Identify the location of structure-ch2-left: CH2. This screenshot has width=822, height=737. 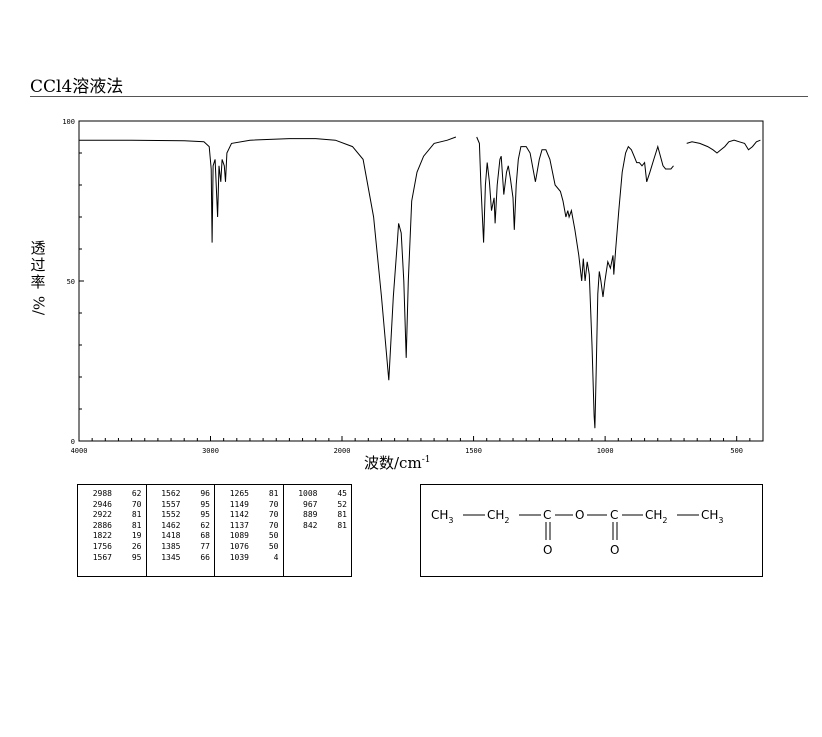
(498, 516).